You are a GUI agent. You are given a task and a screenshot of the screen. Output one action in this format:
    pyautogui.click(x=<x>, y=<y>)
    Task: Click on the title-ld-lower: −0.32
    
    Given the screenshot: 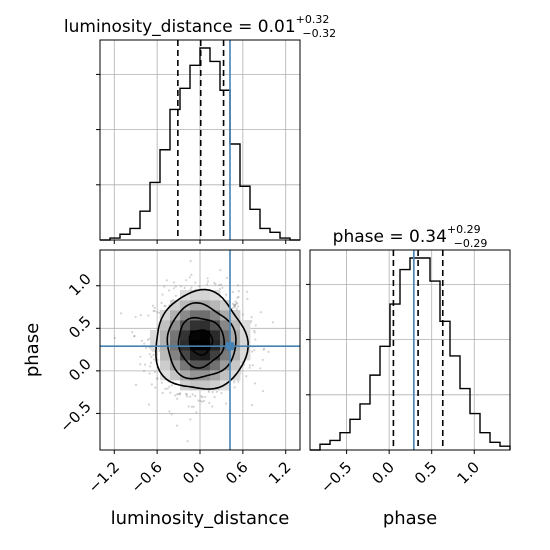 What is the action you would take?
    pyautogui.click(x=319, y=33)
    